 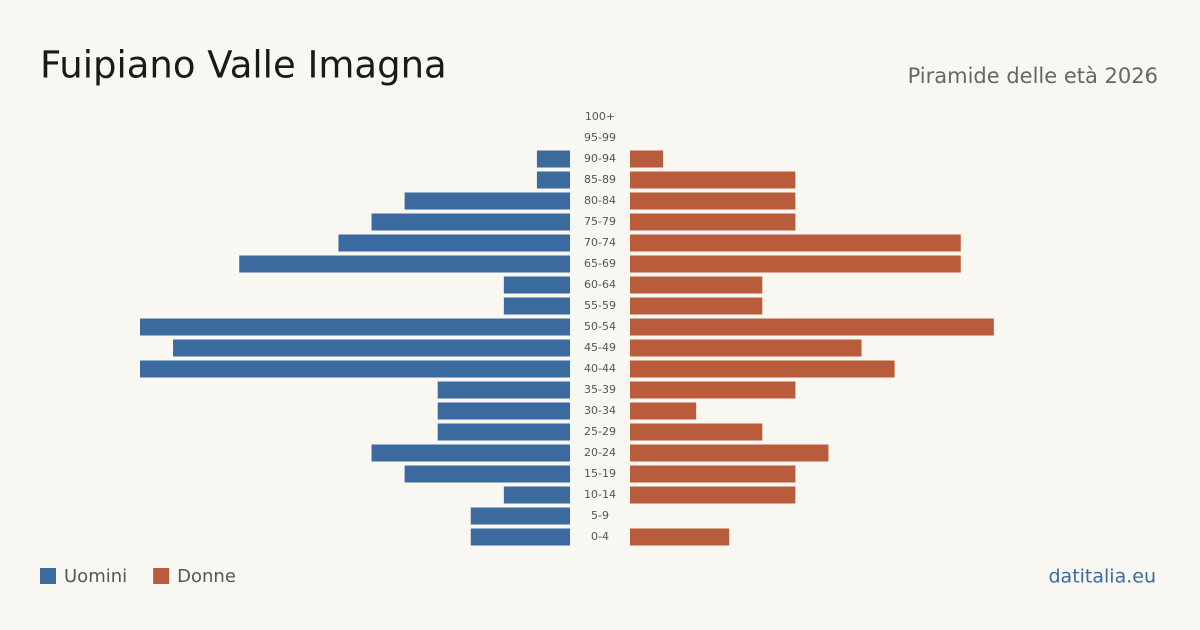 I want to click on age-label: 50-54, so click(x=600, y=326).